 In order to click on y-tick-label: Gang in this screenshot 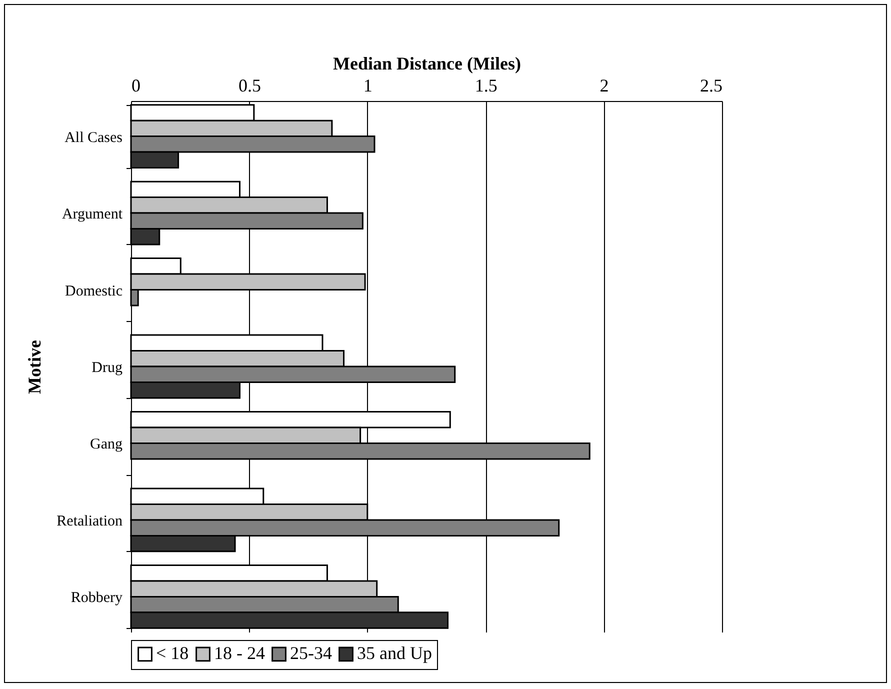, I will do `click(106, 444)`.